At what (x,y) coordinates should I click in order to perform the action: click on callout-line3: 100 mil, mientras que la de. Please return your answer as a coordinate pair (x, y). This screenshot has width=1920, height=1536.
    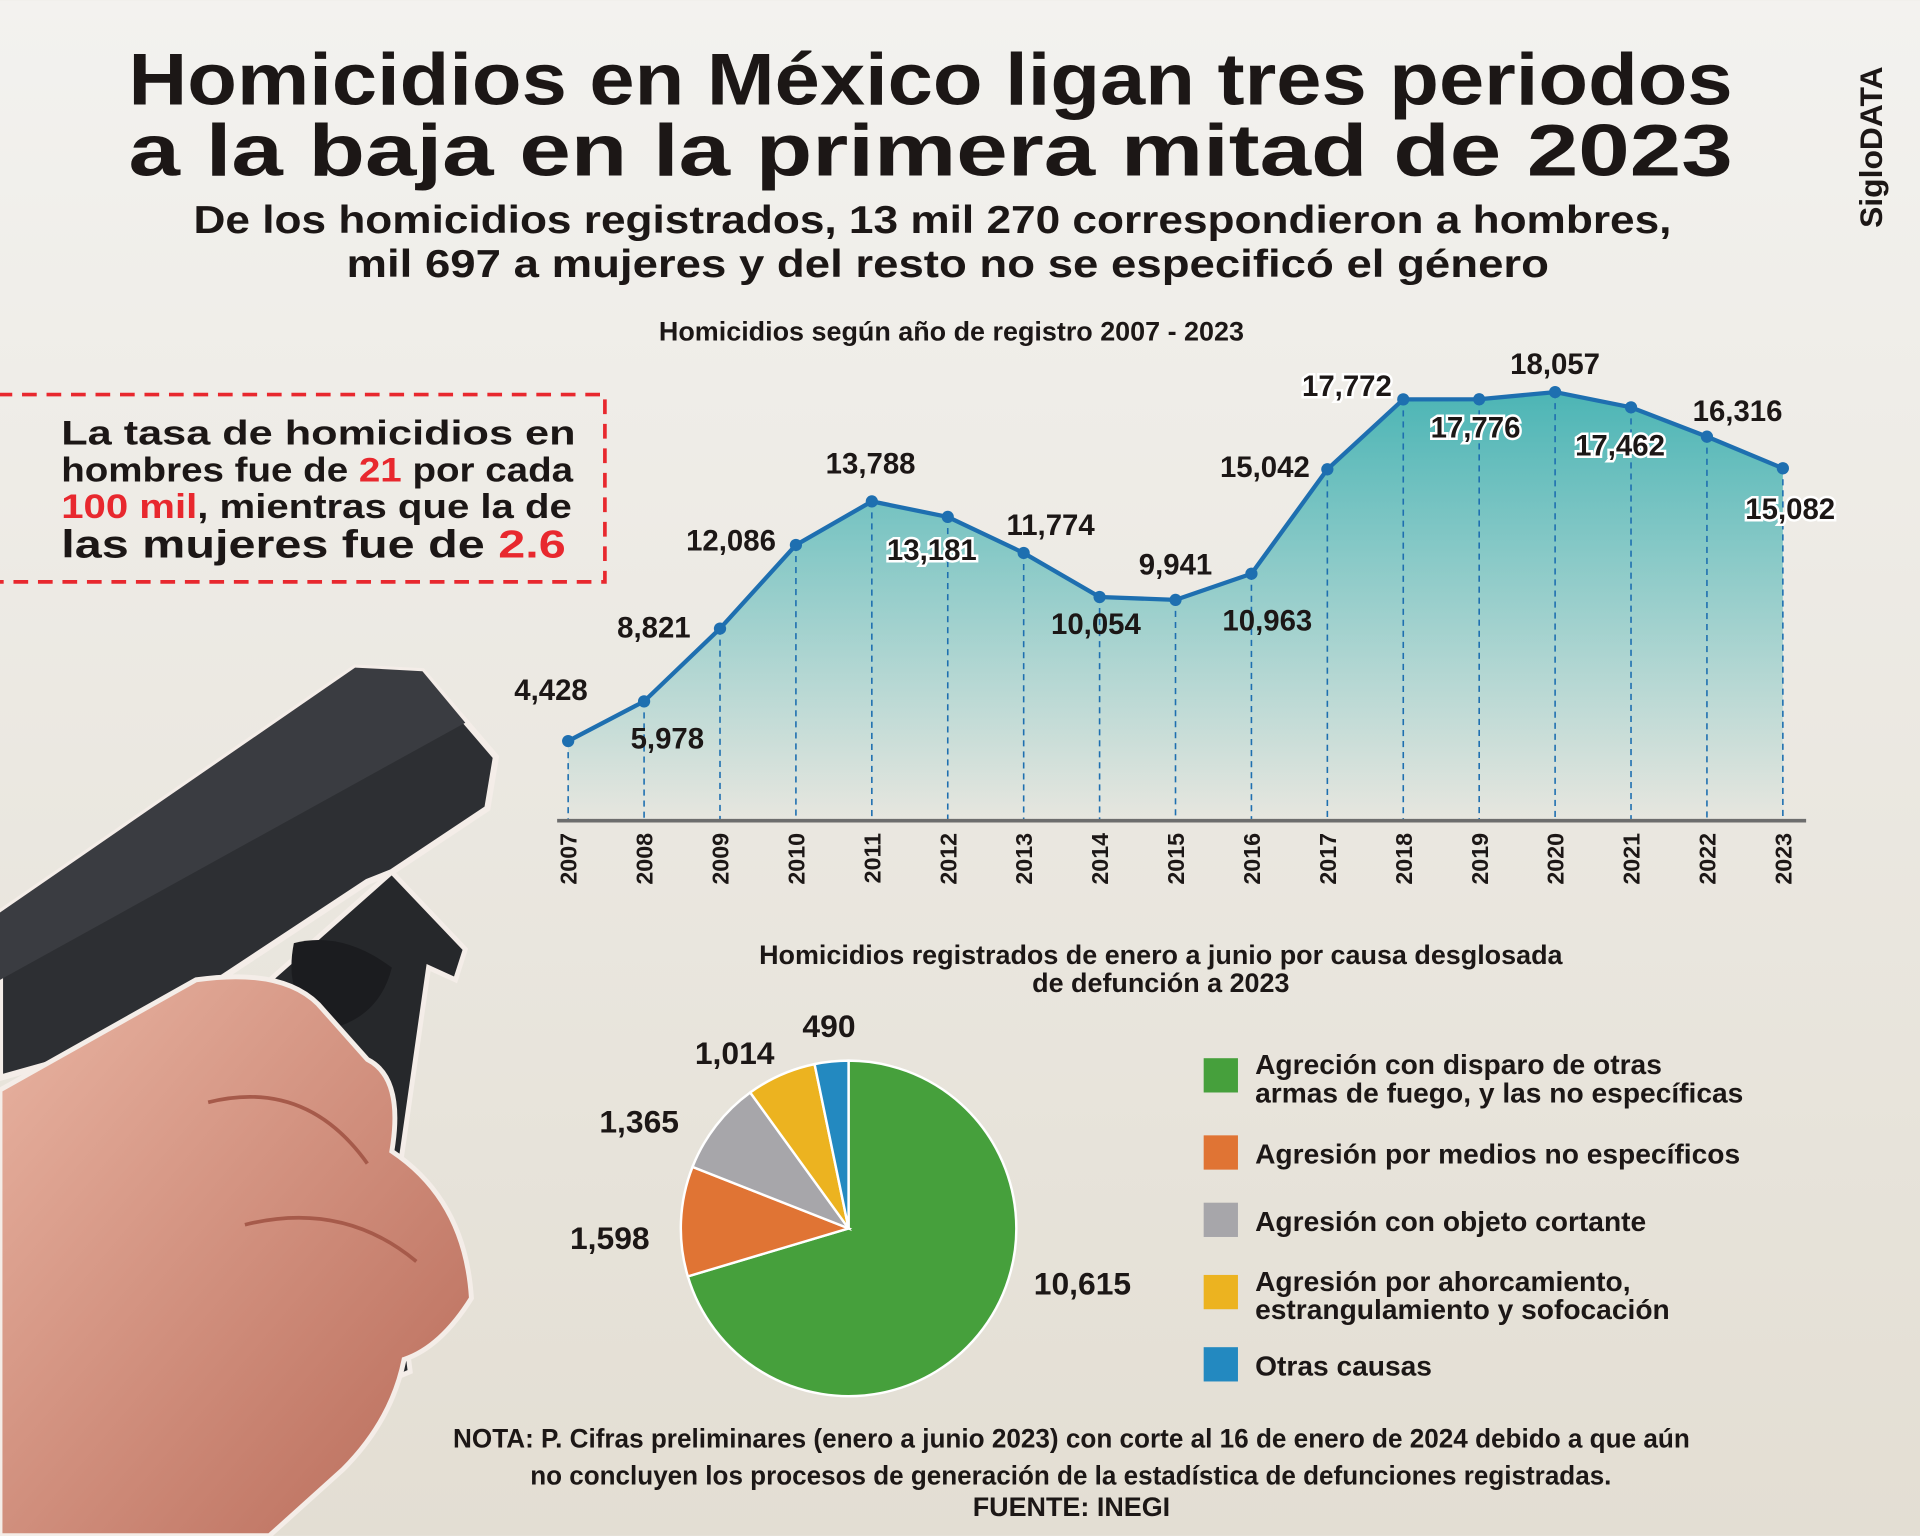
    Looking at the image, I should click on (316, 507).